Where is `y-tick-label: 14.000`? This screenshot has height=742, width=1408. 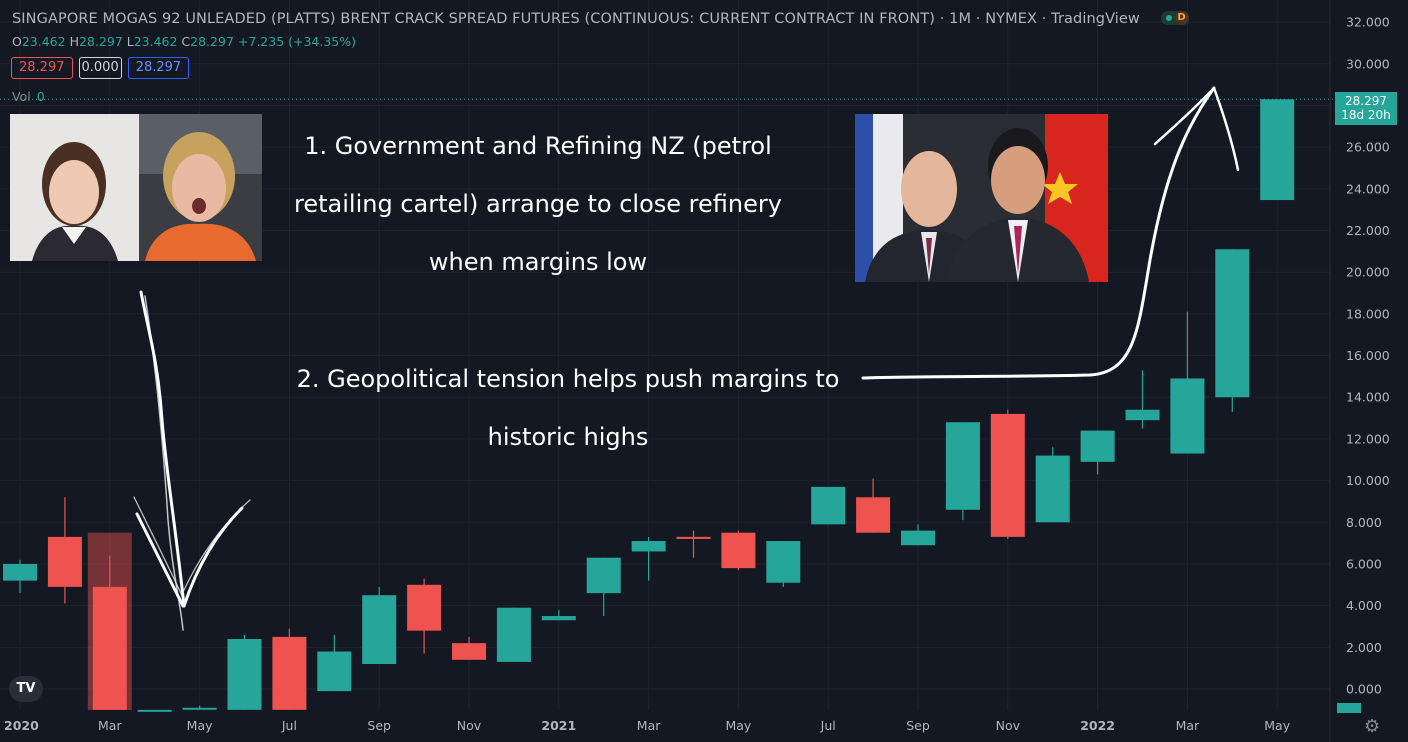
y-tick-label: 14.000 is located at coordinates (1368, 397).